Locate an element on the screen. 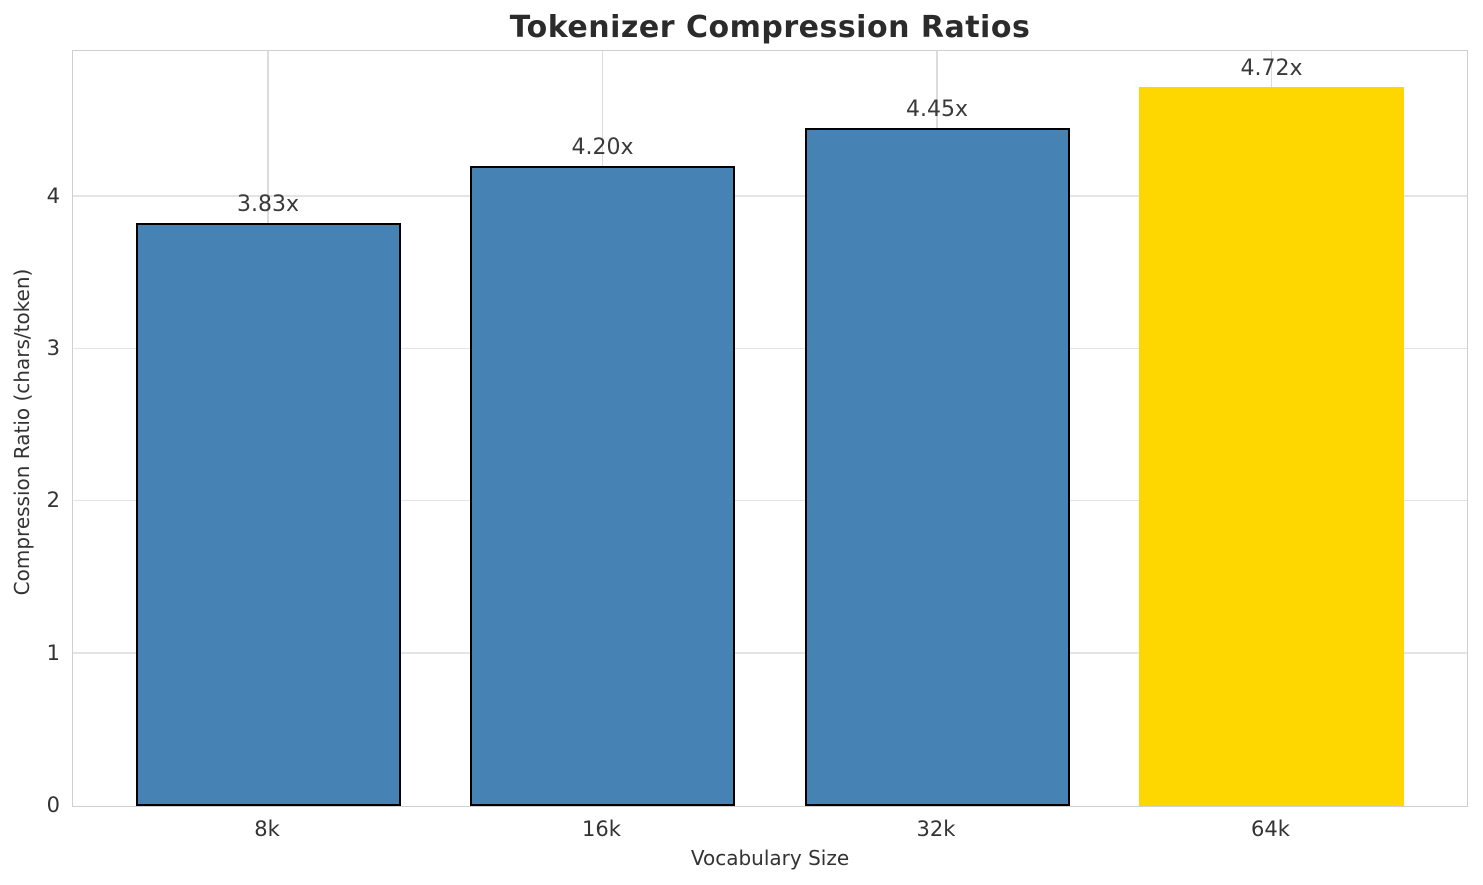  y-axis-label: Compression Ratio (chars/token) is located at coordinates (22, 432).